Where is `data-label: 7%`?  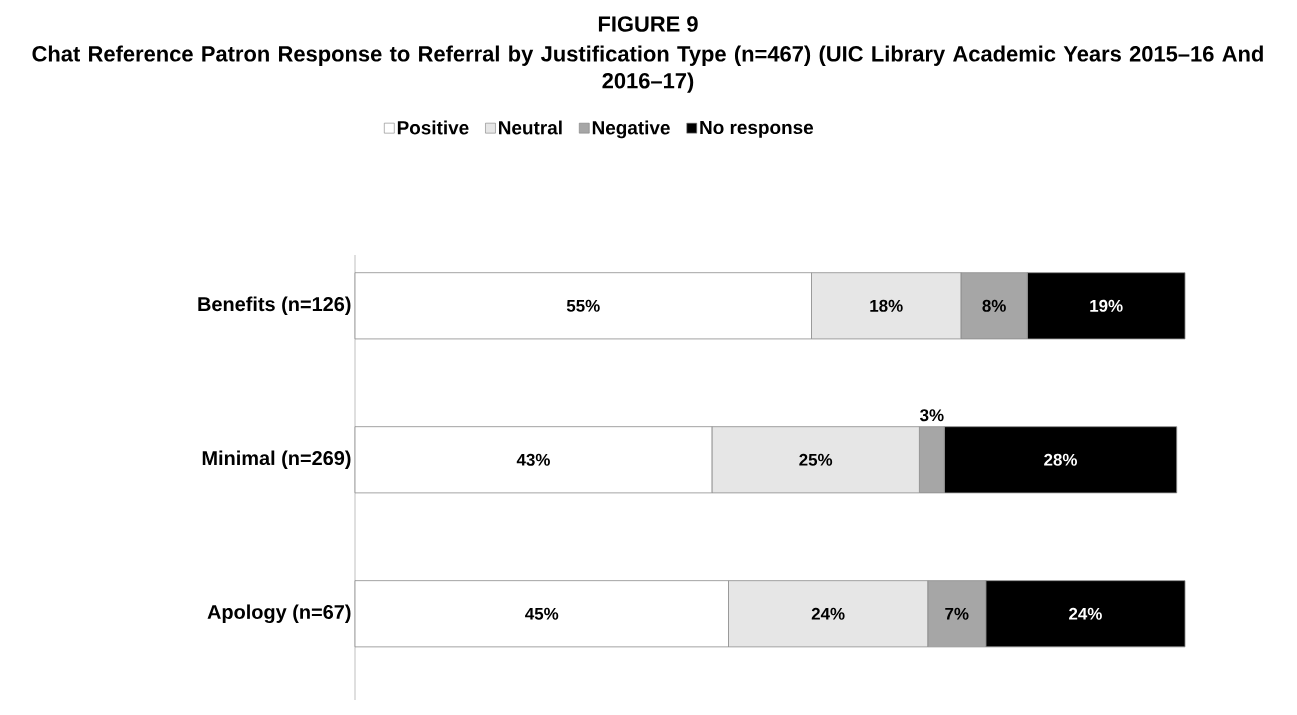 data-label: 7% is located at coordinates (957, 613).